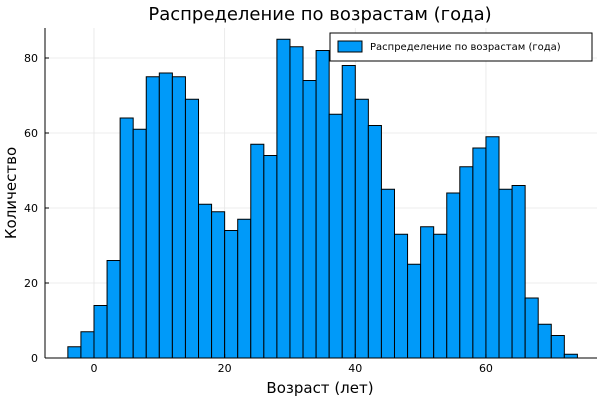  What do you see at coordinates (31, 58) in the screenshot?
I see `y-tick-label: 80` at bounding box center [31, 58].